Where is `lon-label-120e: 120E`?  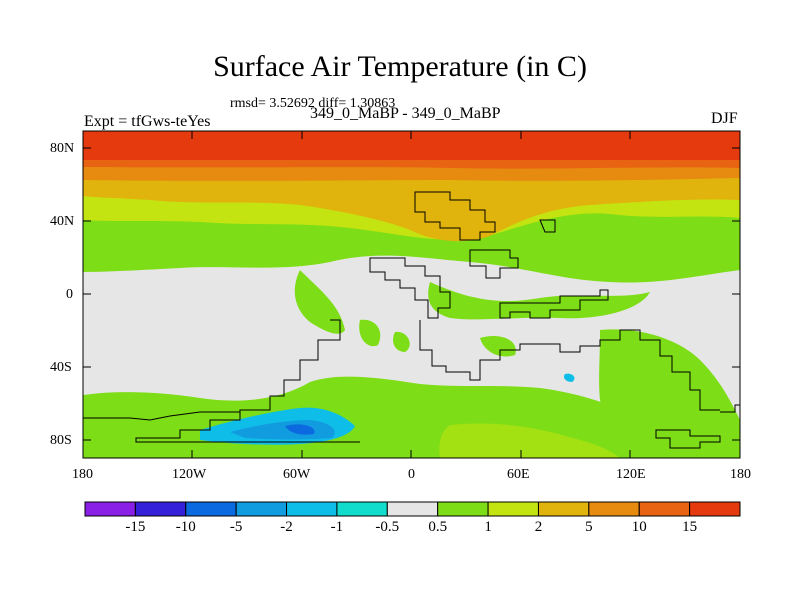
lon-label-120e: 120E is located at coordinates (631, 474).